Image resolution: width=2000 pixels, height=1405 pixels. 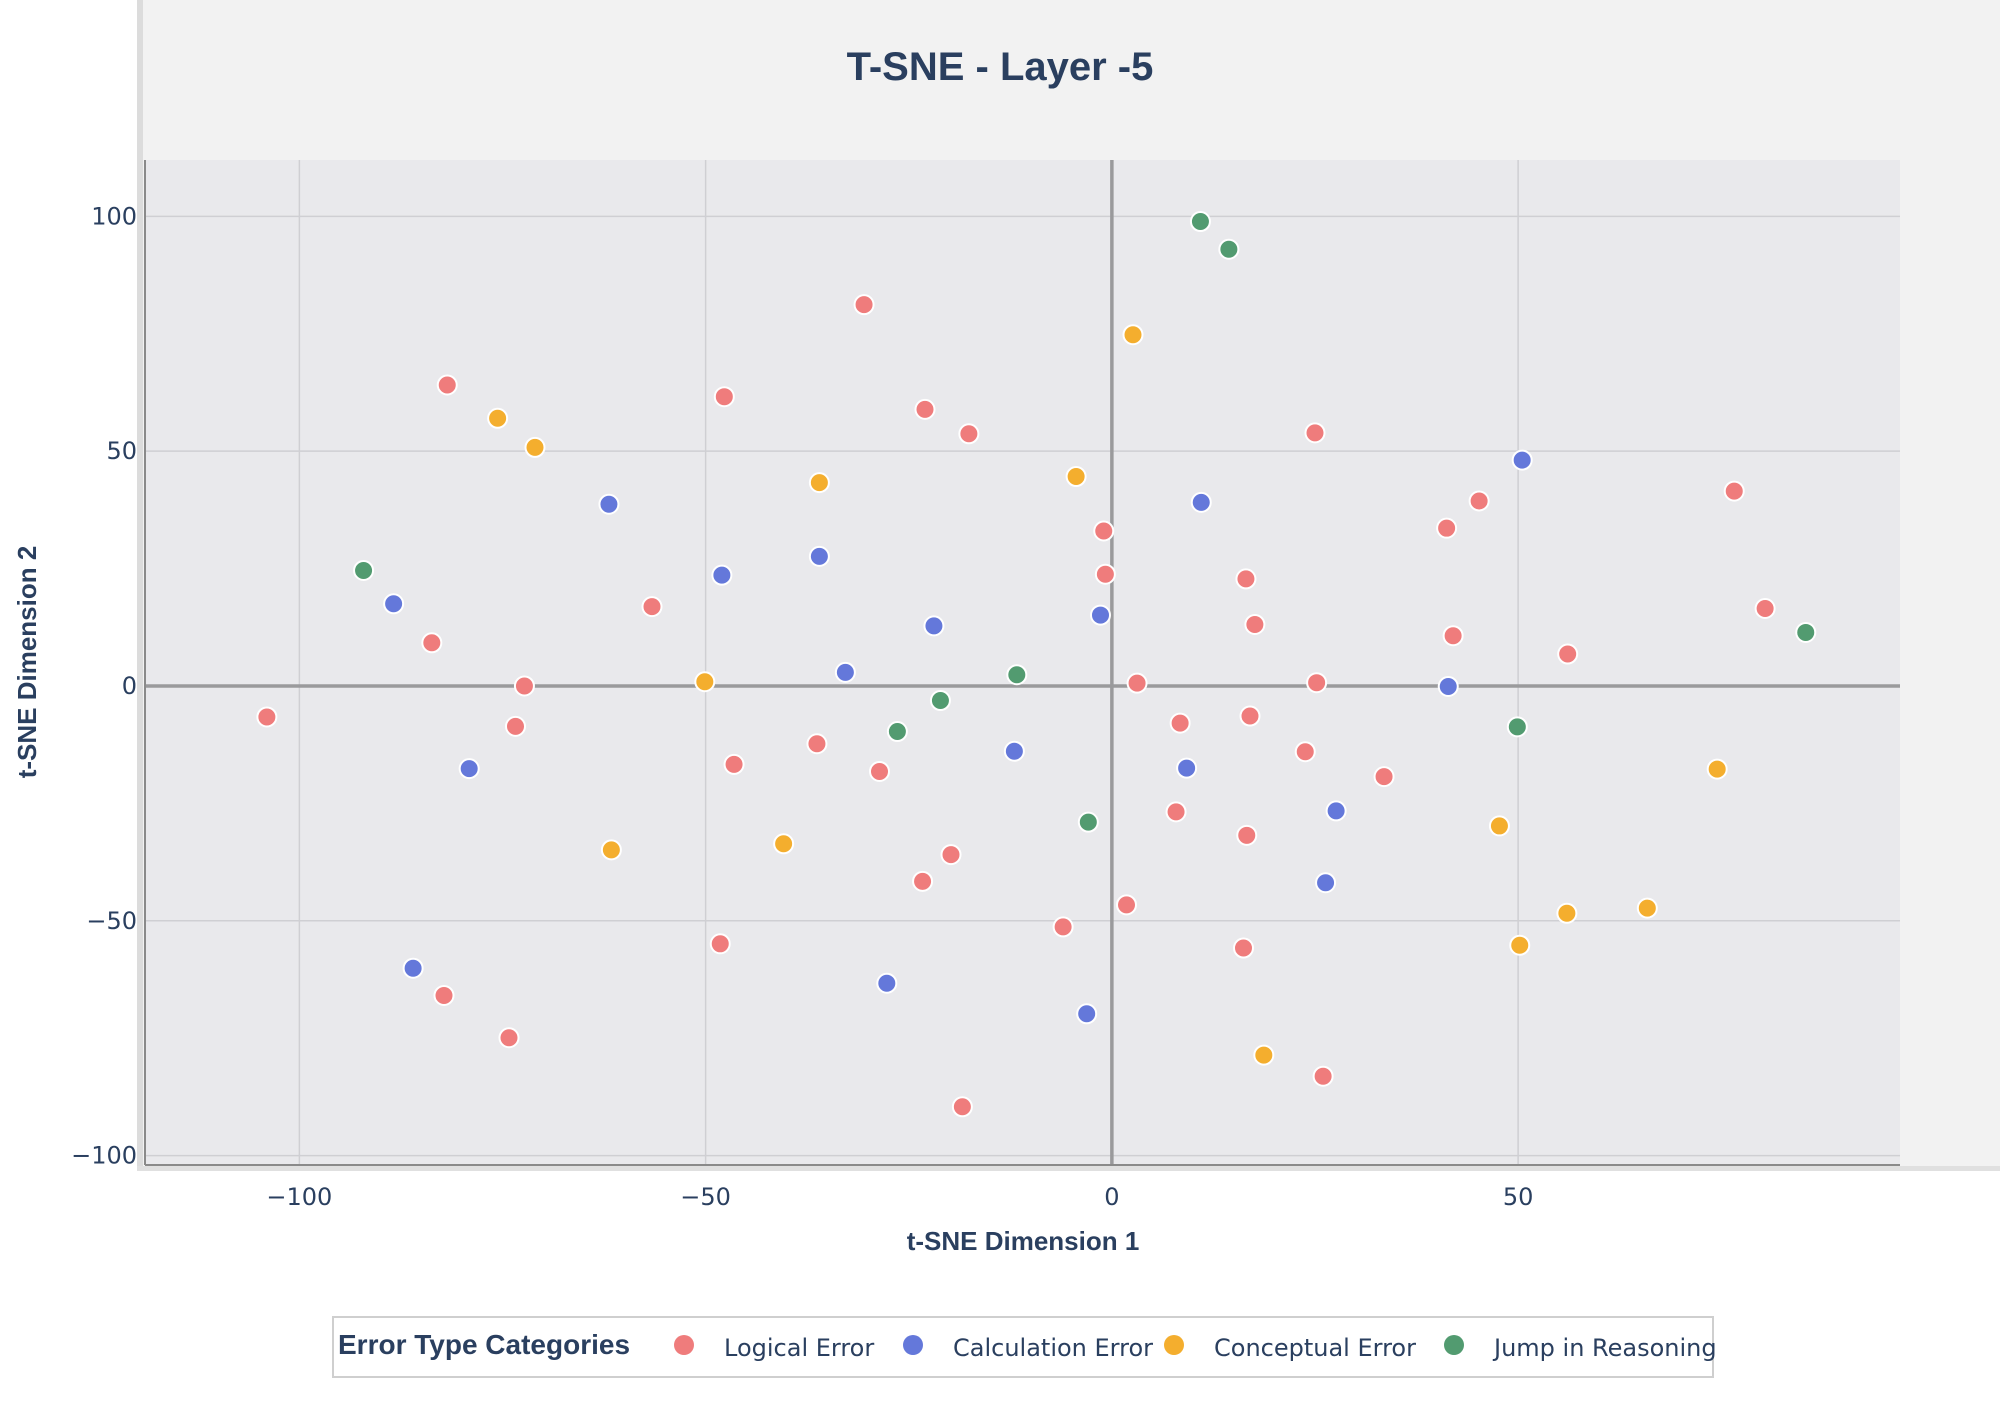 What do you see at coordinates (1053, 1348) in the screenshot?
I see `legend-label-calculation-error: Calculation Error` at bounding box center [1053, 1348].